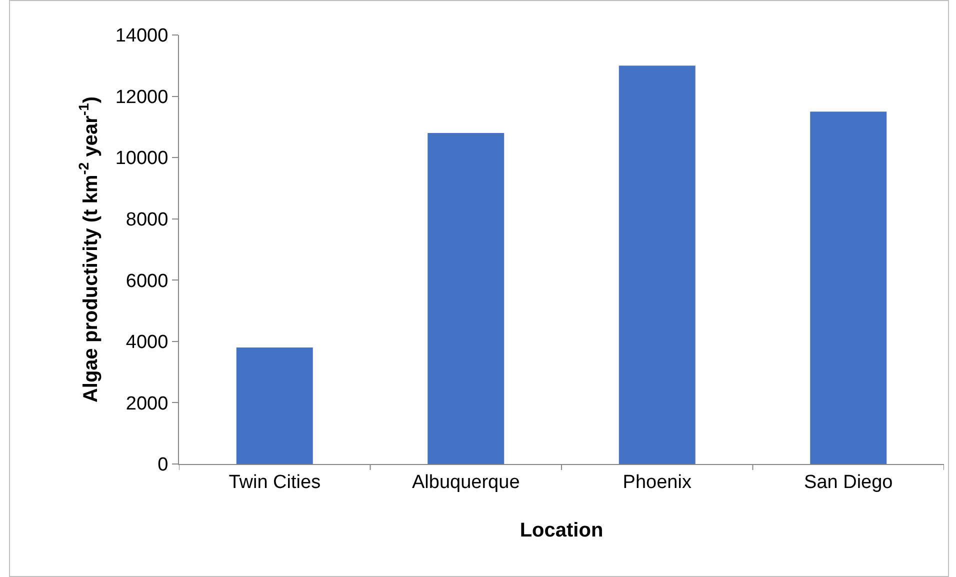  Describe the element at coordinates (141, 97) in the screenshot. I see `y-tick-label: 12000` at that location.